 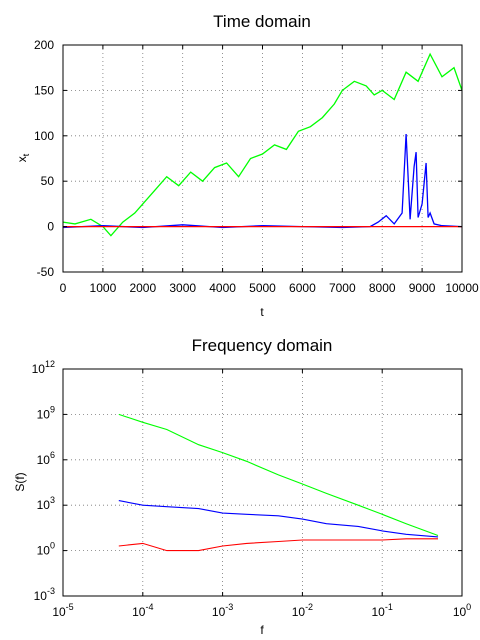 What do you see at coordinates (182, 288) in the screenshot?
I see `x-tick-label: 3000` at bounding box center [182, 288].